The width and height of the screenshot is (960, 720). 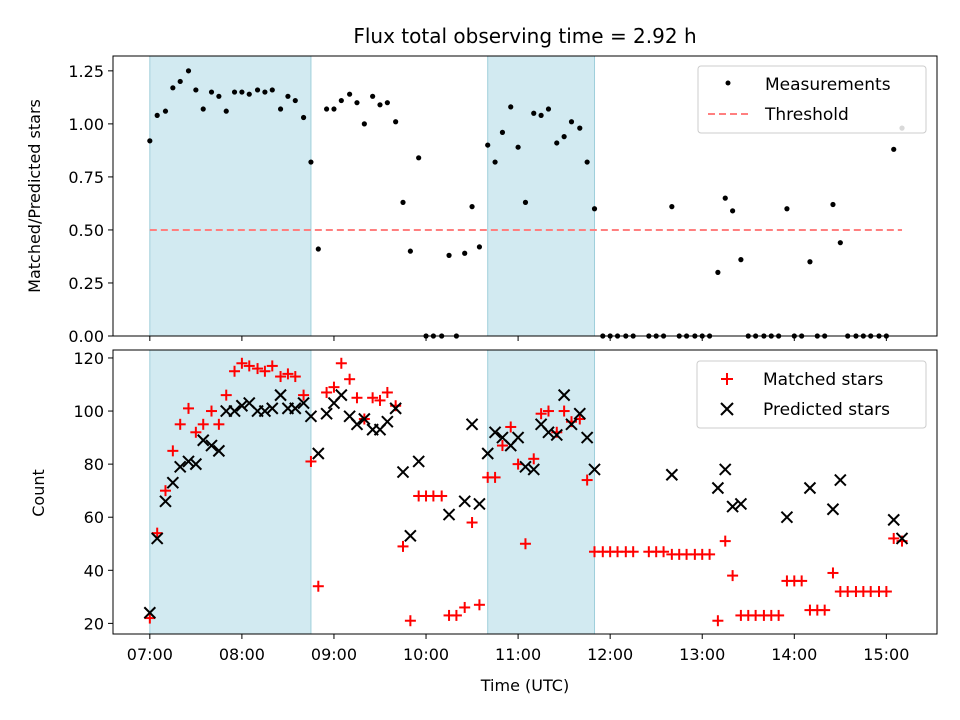 What do you see at coordinates (727, 379) in the screenshot?
I see `legend-matched-marker` at bounding box center [727, 379].